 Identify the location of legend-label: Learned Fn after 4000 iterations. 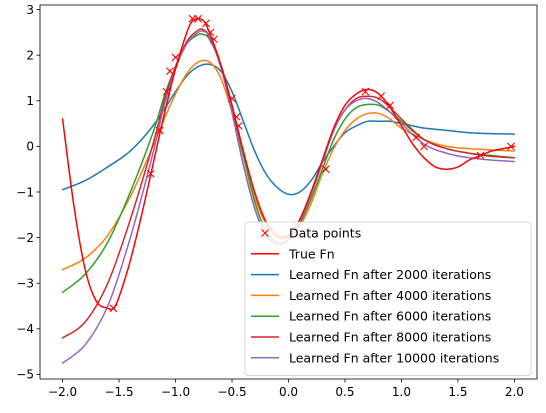
(390, 295).